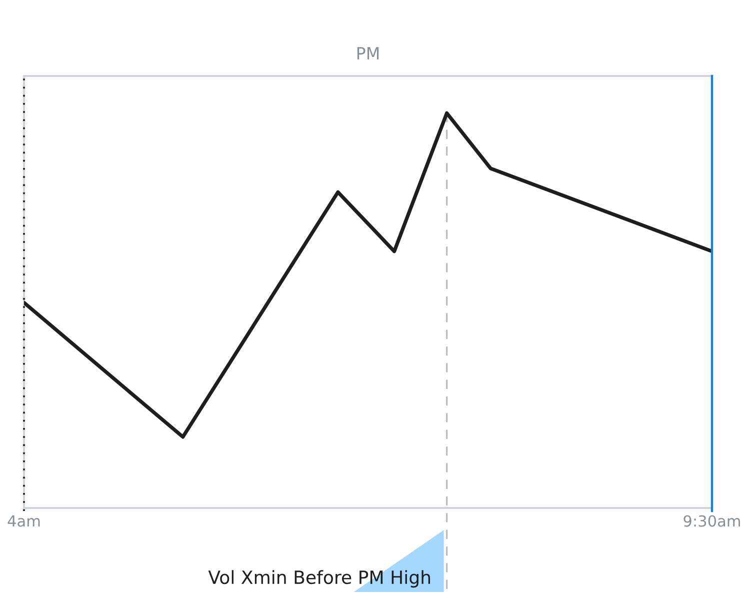 Image resolution: width=744 pixels, height=606 pixels. What do you see at coordinates (712, 521) in the screenshot?
I see `x-tick-label: 9:30am` at bounding box center [712, 521].